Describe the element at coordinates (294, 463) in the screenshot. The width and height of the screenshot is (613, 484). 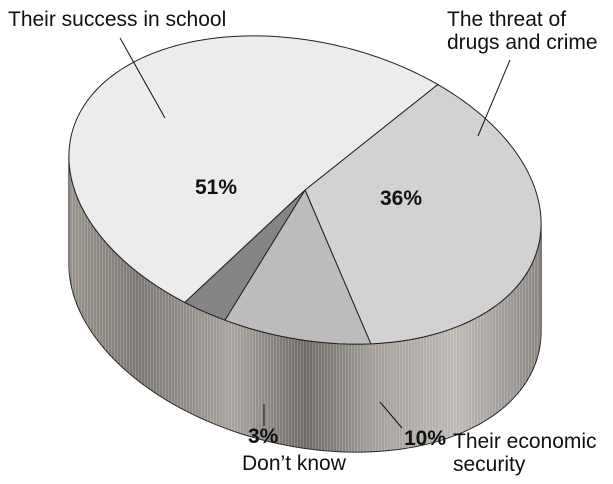
I see `slice-4-label: Don’t know` at that location.